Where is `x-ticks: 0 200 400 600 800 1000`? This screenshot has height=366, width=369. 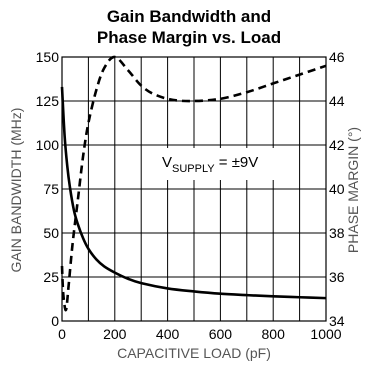 x-ticks: 0 200 400 600 800 1000 is located at coordinates (200, 334).